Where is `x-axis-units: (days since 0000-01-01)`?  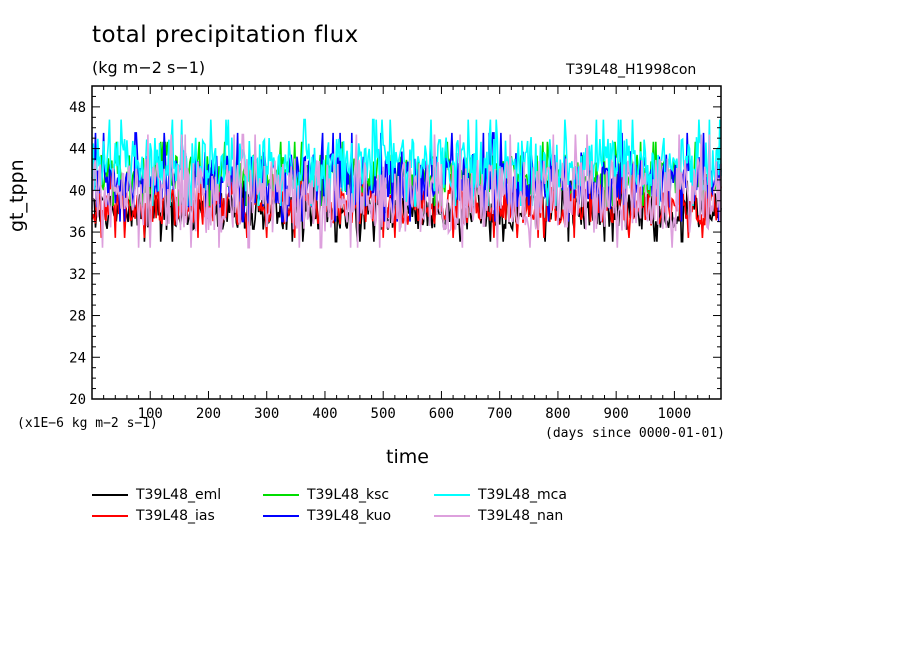 x-axis-units: (days since 0000-01-01) is located at coordinates (635, 433).